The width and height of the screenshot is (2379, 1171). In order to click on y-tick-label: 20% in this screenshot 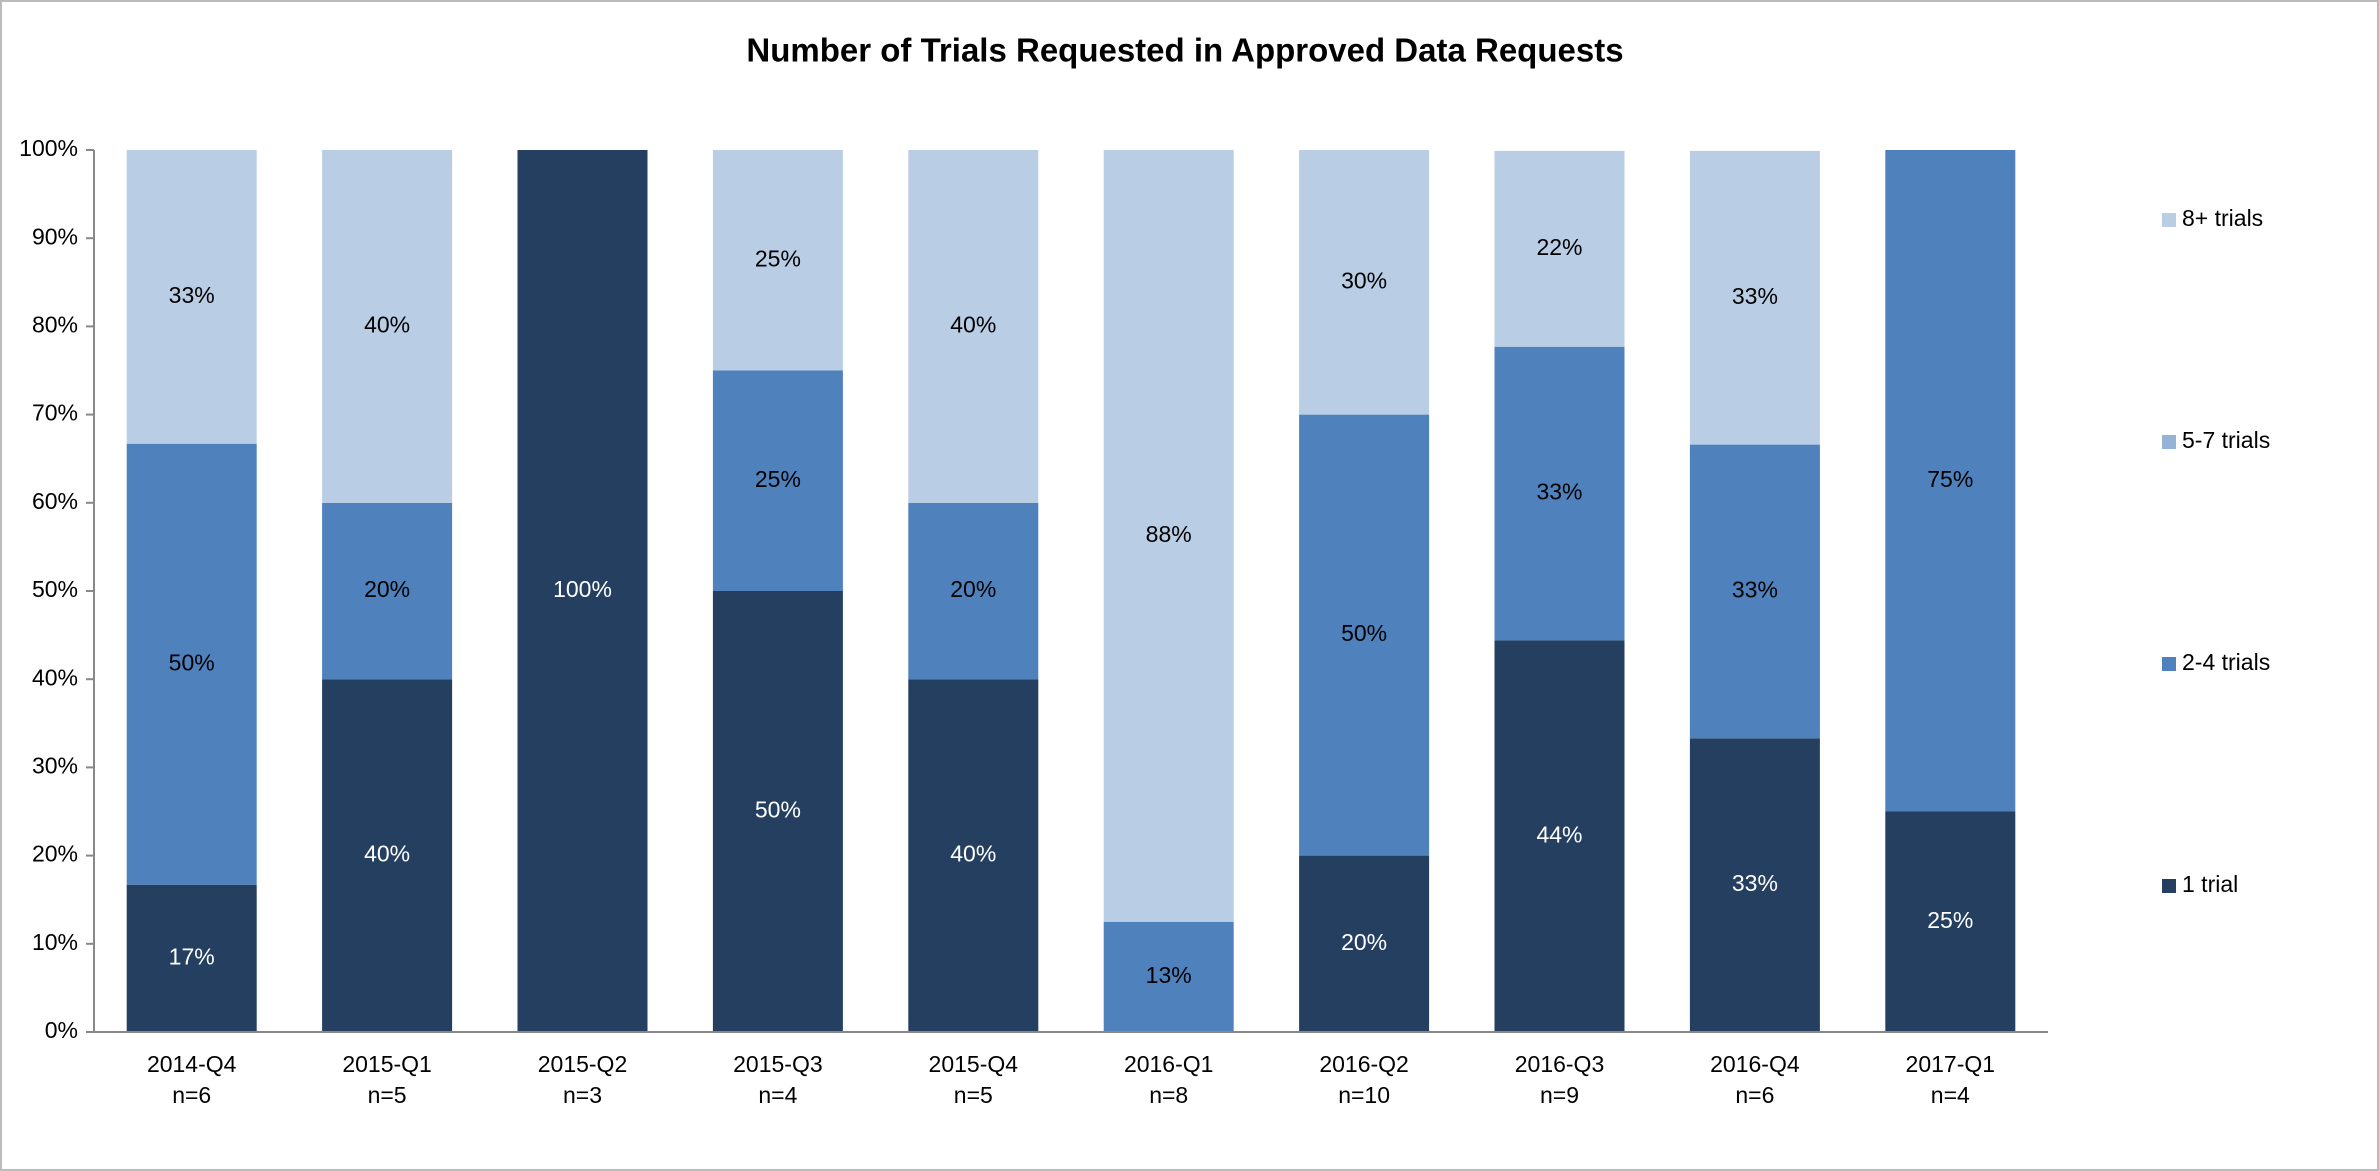, I will do `click(55, 854)`.